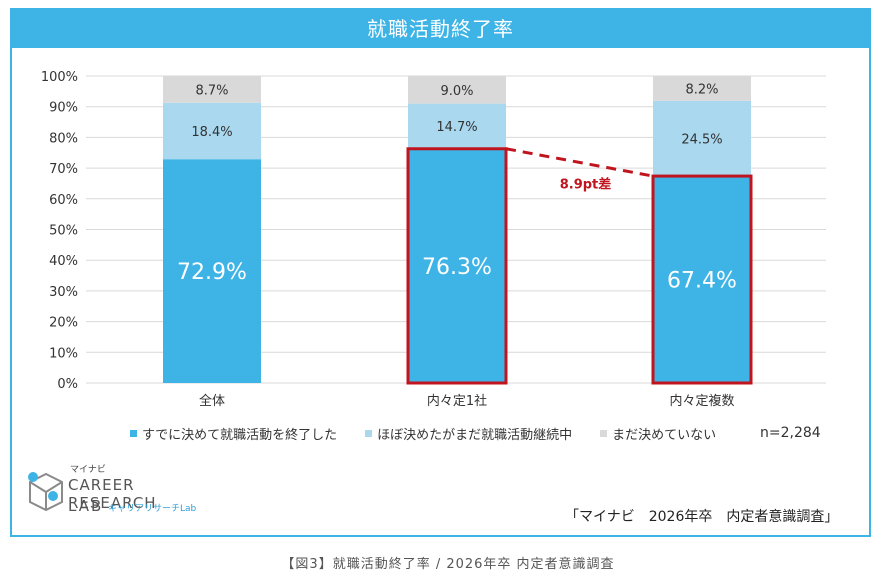 Image resolution: width=896 pixels, height=579 pixels. Describe the element at coordinates (63, 169) in the screenshot. I see `y-tick-label: 70%` at that location.